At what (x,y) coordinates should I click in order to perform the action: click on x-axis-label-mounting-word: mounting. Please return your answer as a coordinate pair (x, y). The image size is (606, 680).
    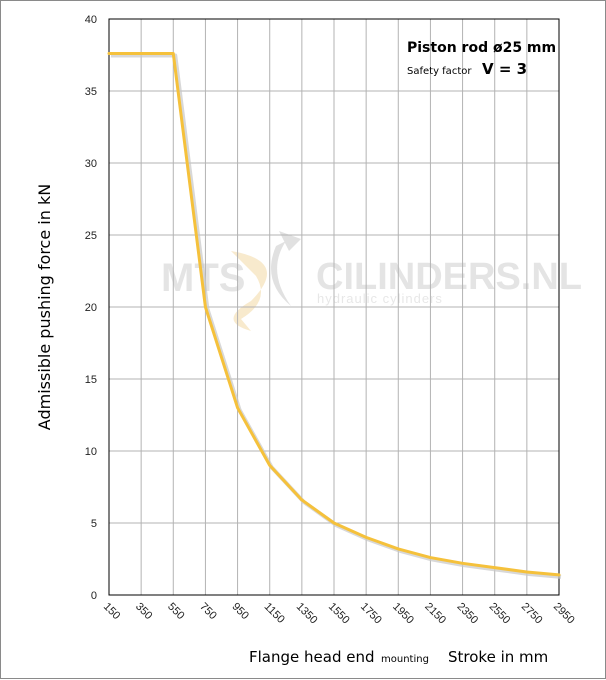
    Looking at the image, I should click on (405, 659).